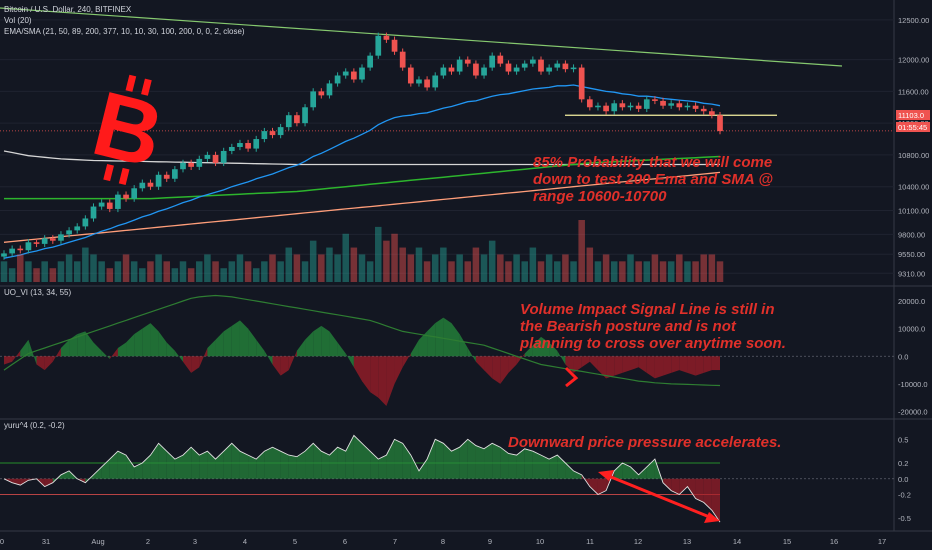 This screenshot has width=932, height=550. What do you see at coordinates (903, 479) in the screenshot?
I see `yuru-tick-label: 0.0` at bounding box center [903, 479].